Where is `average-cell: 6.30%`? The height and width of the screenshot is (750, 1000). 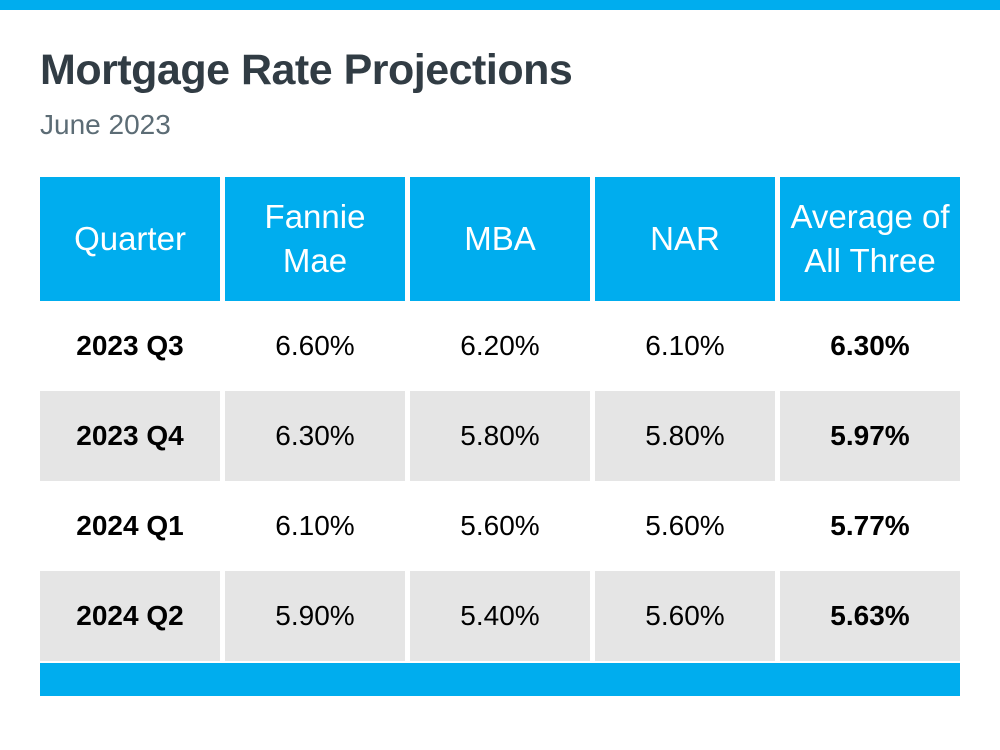 average-cell: 6.30% is located at coordinates (870, 346).